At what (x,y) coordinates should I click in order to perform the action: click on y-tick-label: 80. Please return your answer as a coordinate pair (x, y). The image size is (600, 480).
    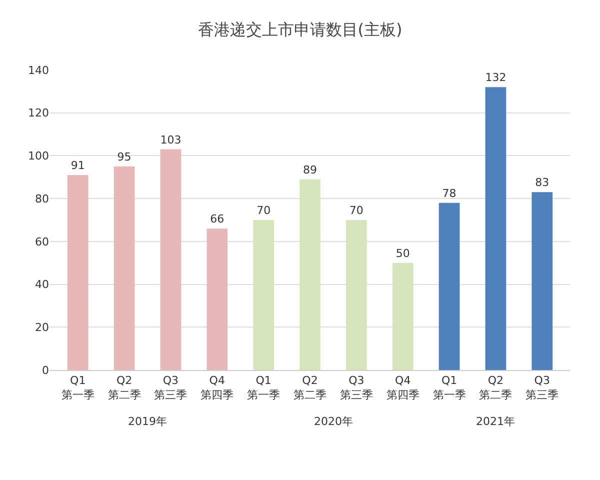
    Looking at the image, I should click on (42, 199).